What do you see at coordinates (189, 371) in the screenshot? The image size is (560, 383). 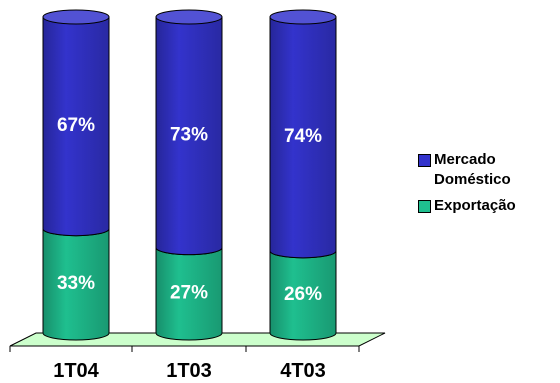 I see `category-label-1T03: 1T03` at bounding box center [189, 371].